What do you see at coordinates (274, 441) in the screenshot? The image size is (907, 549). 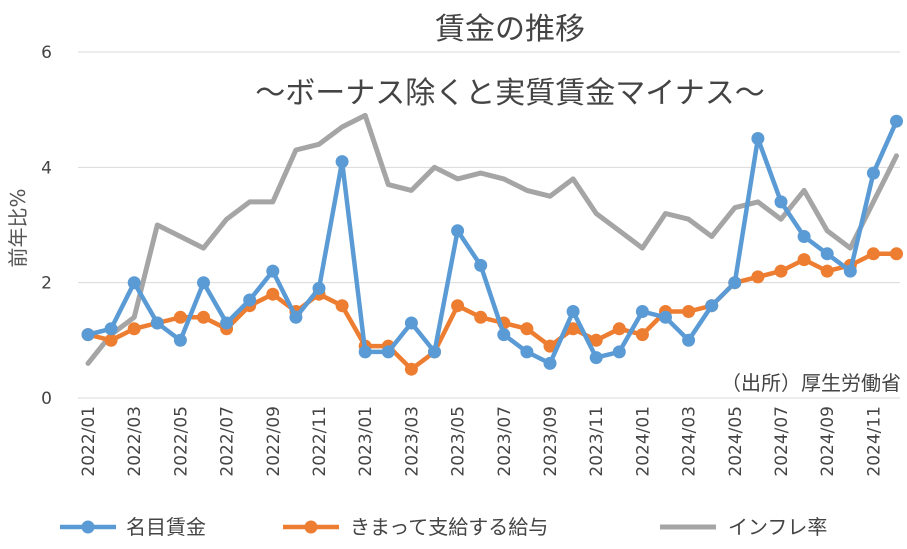 I see `x-tick-label: 2022/09` at bounding box center [274, 441].